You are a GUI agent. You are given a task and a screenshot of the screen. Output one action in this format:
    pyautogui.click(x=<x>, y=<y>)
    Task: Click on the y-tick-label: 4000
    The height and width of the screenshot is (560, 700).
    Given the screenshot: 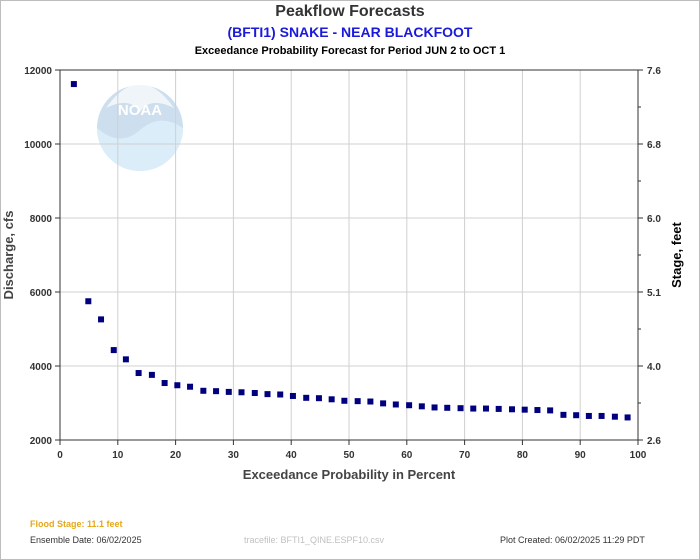 What is the action you would take?
    pyautogui.click(x=41, y=367)
    